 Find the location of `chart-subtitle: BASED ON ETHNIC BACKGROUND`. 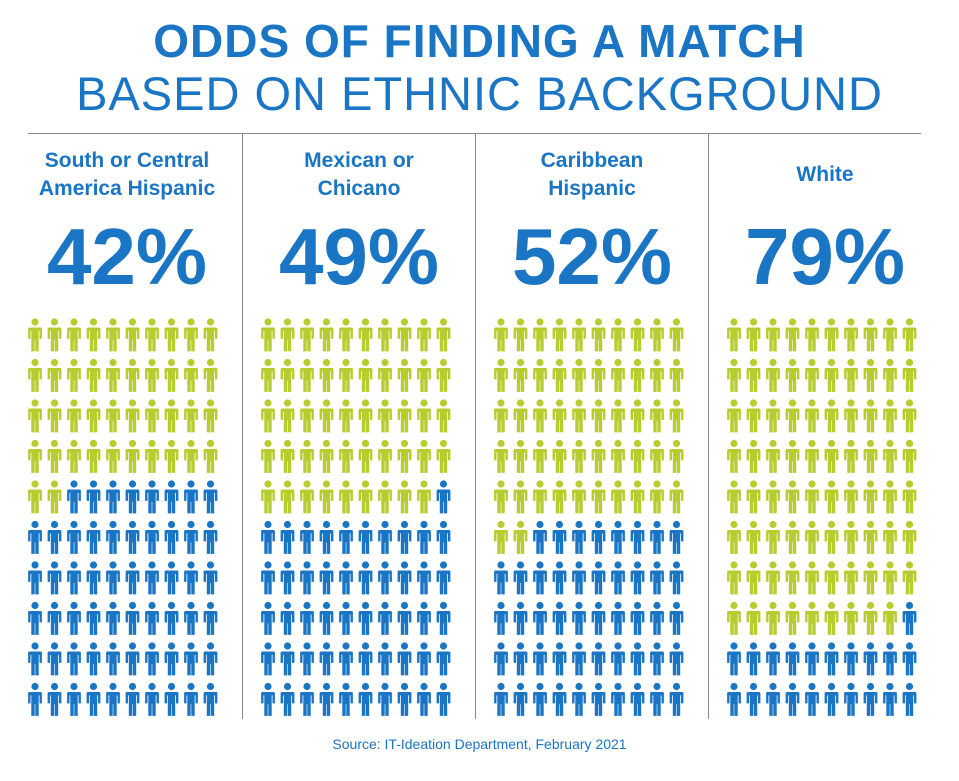

chart-subtitle: BASED ON ETHNIC BACKGROUND is located at coordinates (479, 93).